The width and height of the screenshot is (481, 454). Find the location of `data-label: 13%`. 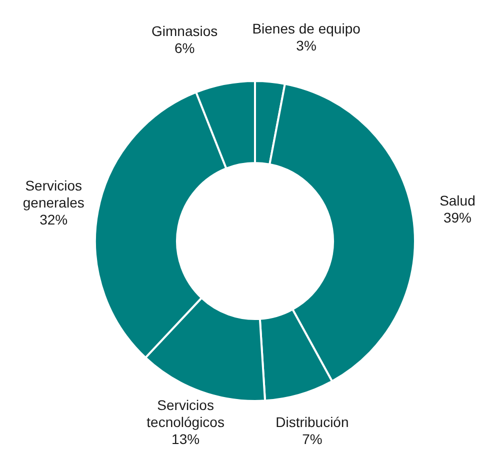

data-label: 13% is located at coordinates (186, 439).